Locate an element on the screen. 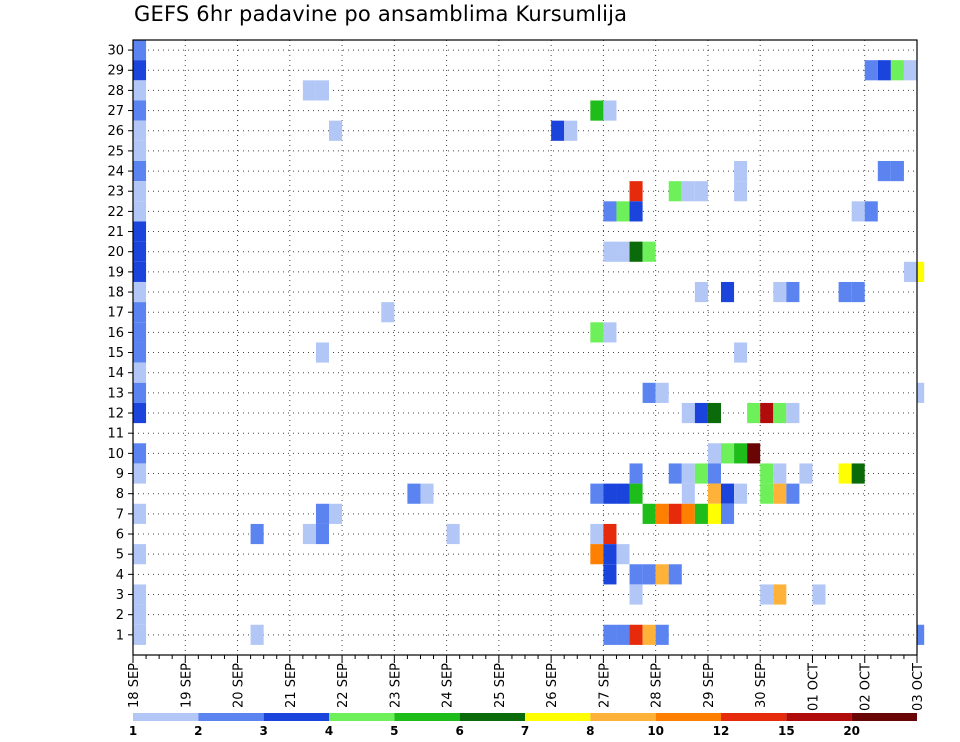 The image size is (960, 742). y-tick-label: 20 is located at coordinates (115, 252).